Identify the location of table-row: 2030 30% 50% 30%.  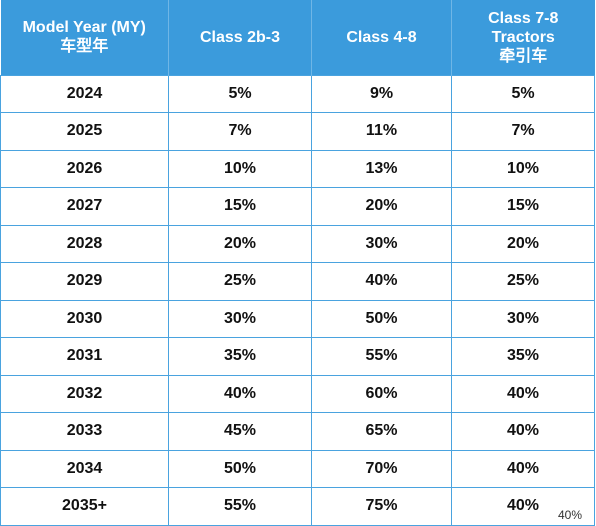
(297, 318).